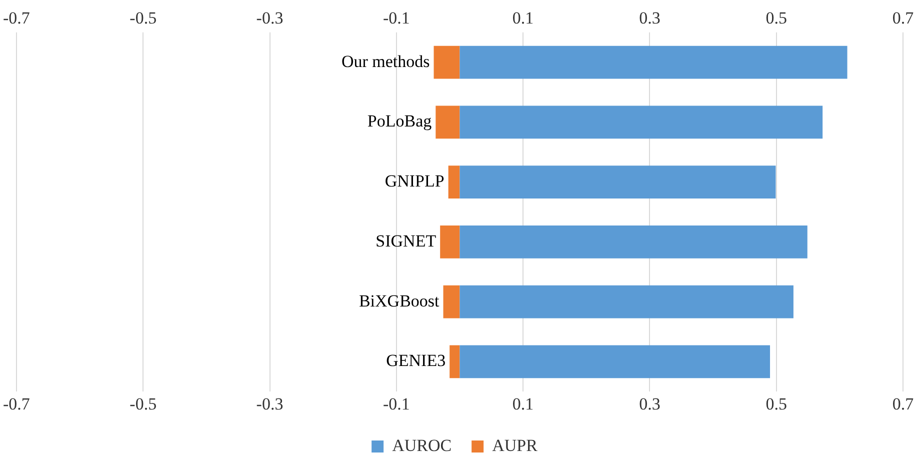 The width and height of the screenshot is (919, 465). Describe the element at coordinates (270, 404) in the screenshot. I see `x2-tick-label: -0.3` at that location.